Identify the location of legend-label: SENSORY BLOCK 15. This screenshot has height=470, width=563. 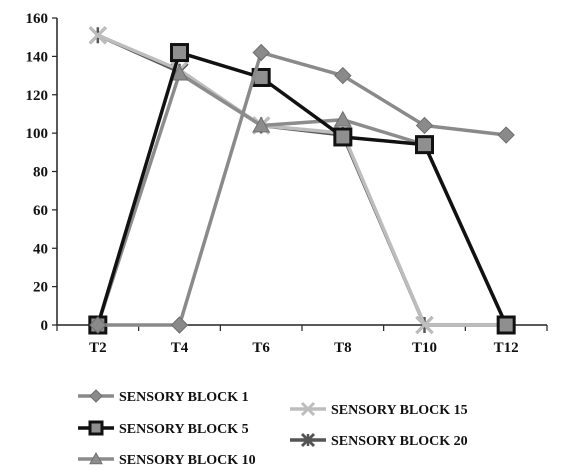
(399, 410).